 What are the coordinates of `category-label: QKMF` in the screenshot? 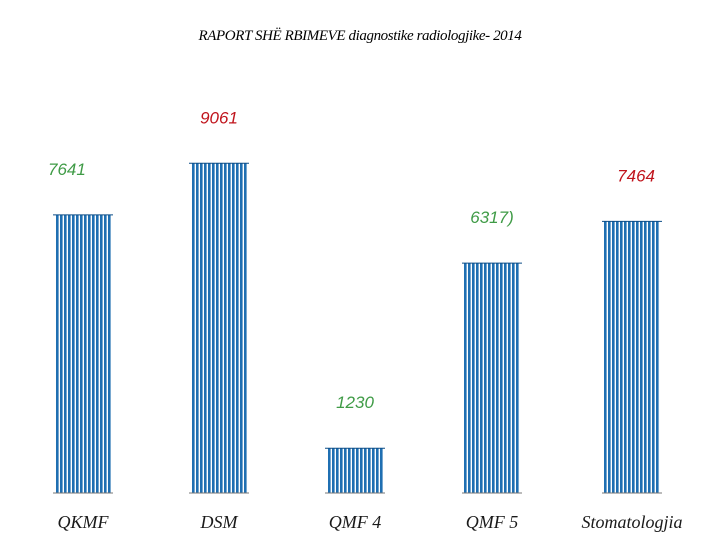 It's located at (84, 522).